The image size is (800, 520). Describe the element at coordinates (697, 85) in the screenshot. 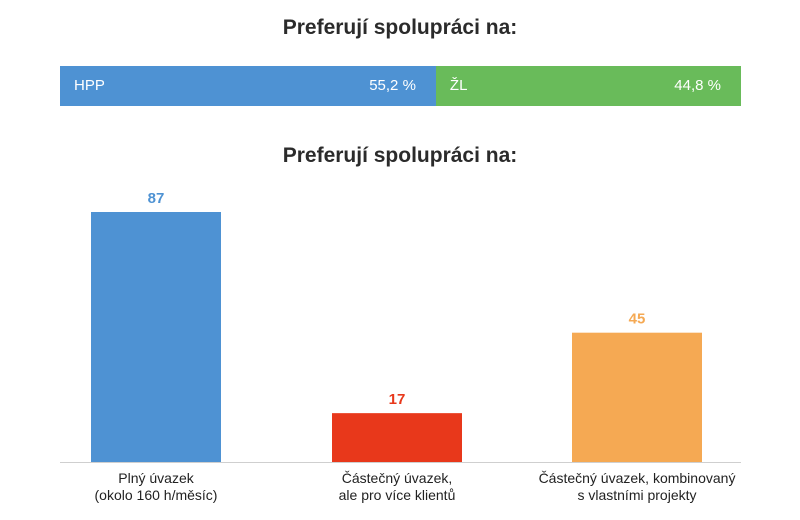

I see `segment-zl-value: 44,8 %` at that location.